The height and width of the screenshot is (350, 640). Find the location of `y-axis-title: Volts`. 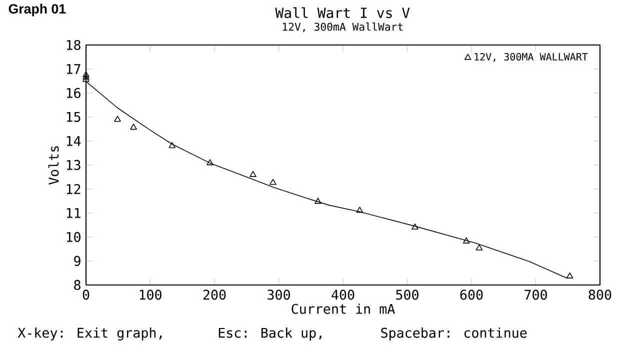

y-axis-title: Volts is located at coordinates (53, 165).